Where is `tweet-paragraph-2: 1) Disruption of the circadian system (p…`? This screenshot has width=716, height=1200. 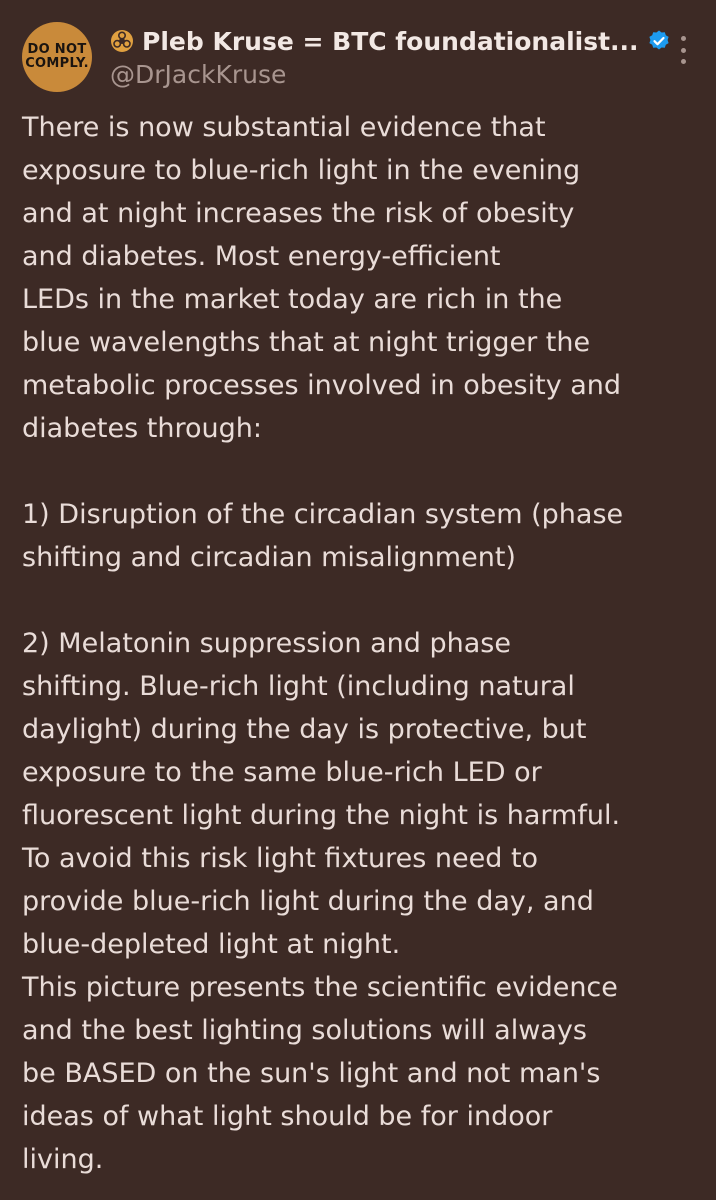
tweet-paragraph-2: 1) Disruption of the circadian system (p… is located at coordinates (323, 536).